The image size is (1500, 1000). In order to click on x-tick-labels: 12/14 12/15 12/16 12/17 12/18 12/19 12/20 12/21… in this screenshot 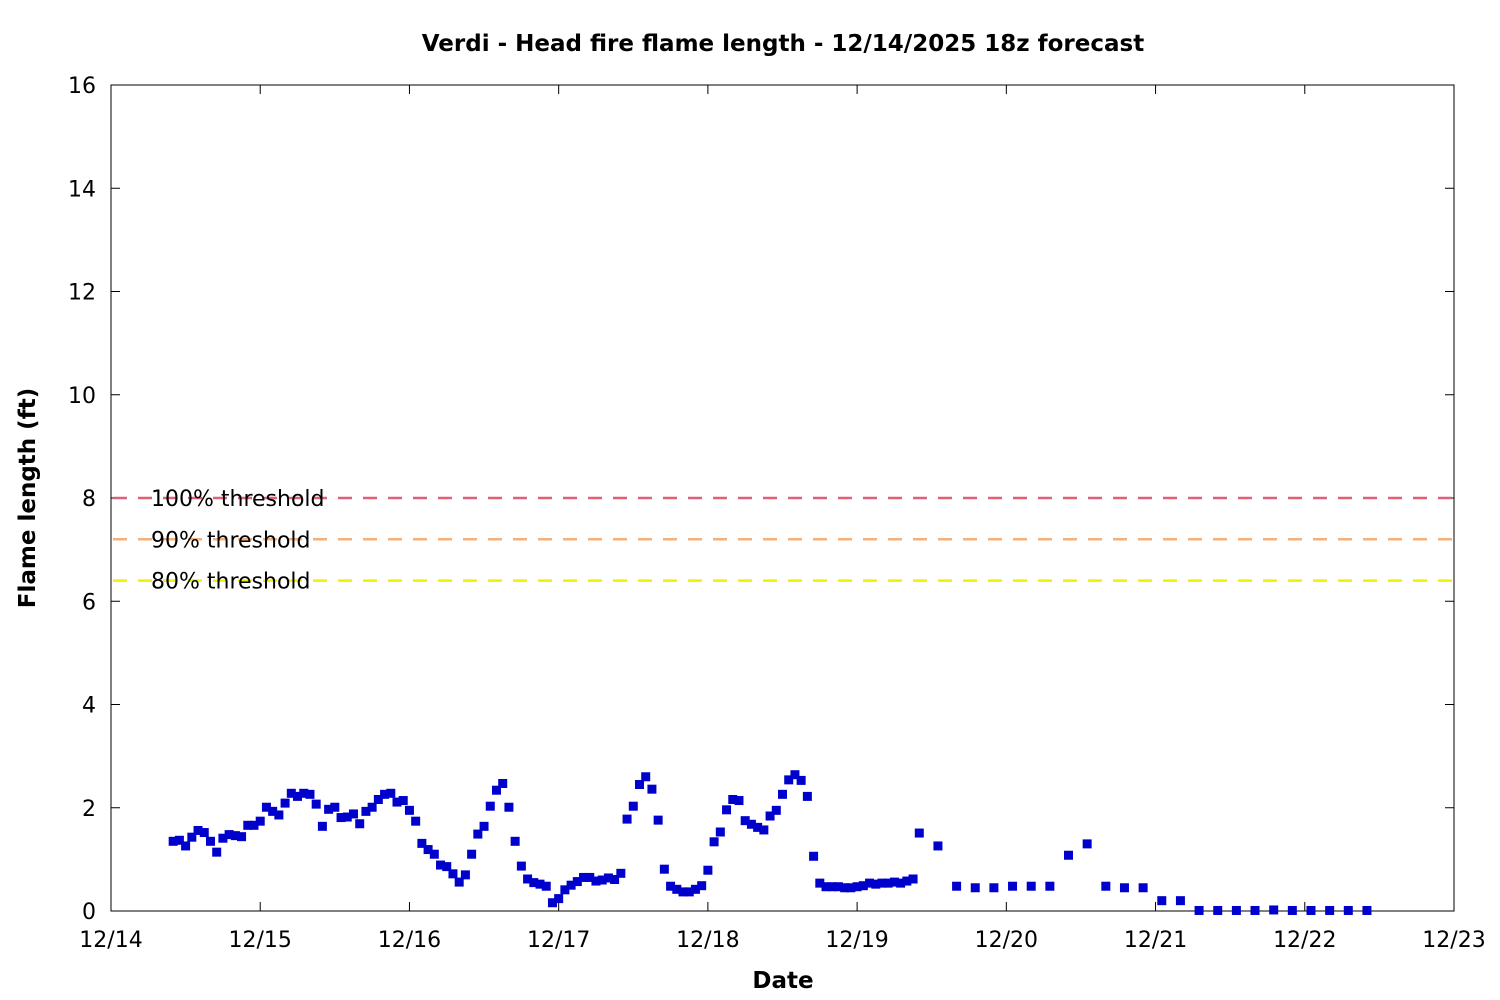, I will do `click(782, 940)`.